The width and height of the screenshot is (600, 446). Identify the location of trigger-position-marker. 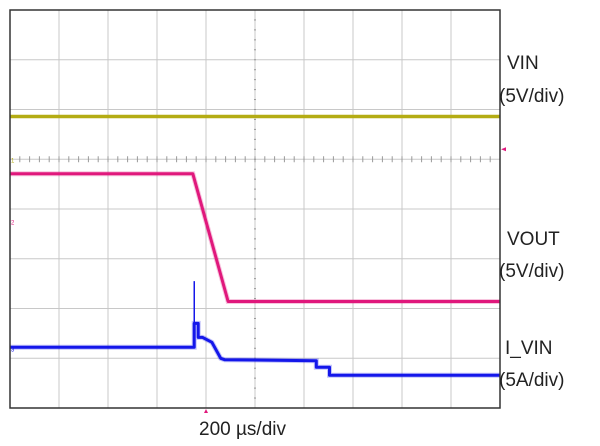
(206, 411).